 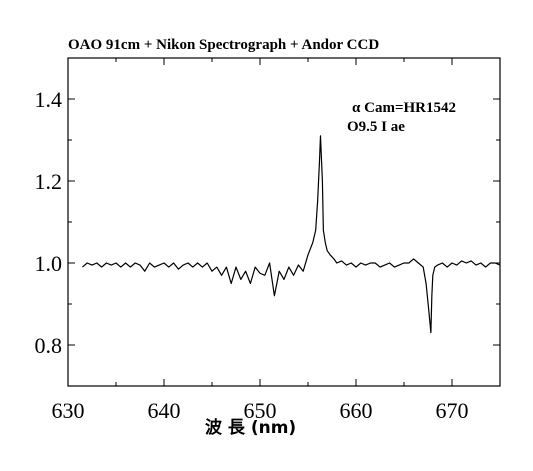 I want to click on x-tick-labels: 630 640 650 660 670, so click(x=260, y=410).